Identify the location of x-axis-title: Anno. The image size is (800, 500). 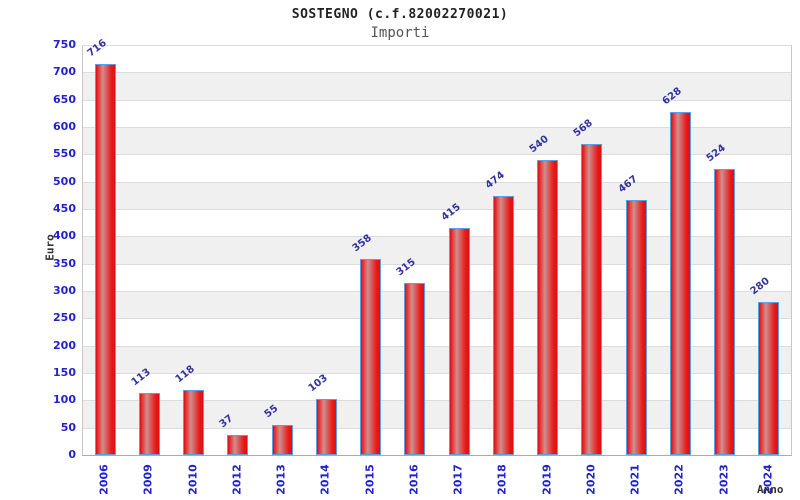
(770, 489).